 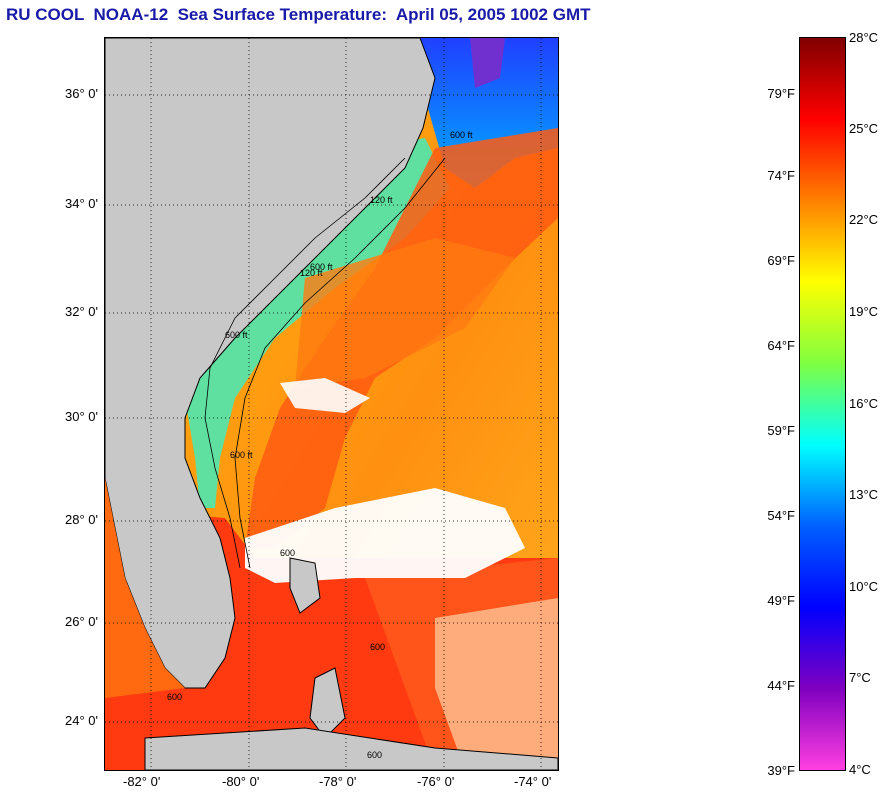 I want to click on temperature-colorbar, so click(x=822, y=404).